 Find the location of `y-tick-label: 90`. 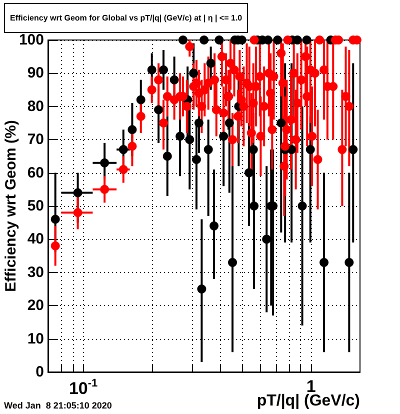

y-tick-label: 90 is located at coordinates (35, 73).